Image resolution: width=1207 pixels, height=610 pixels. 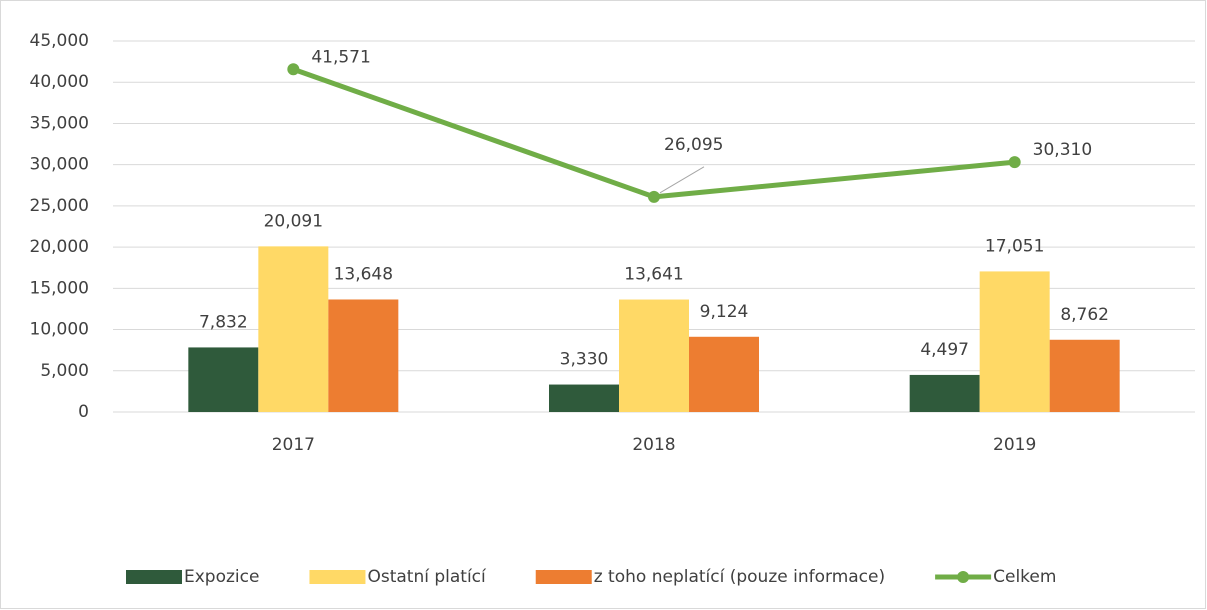 I want to click on data-label: 30,310, so click(x=1062, y=150).